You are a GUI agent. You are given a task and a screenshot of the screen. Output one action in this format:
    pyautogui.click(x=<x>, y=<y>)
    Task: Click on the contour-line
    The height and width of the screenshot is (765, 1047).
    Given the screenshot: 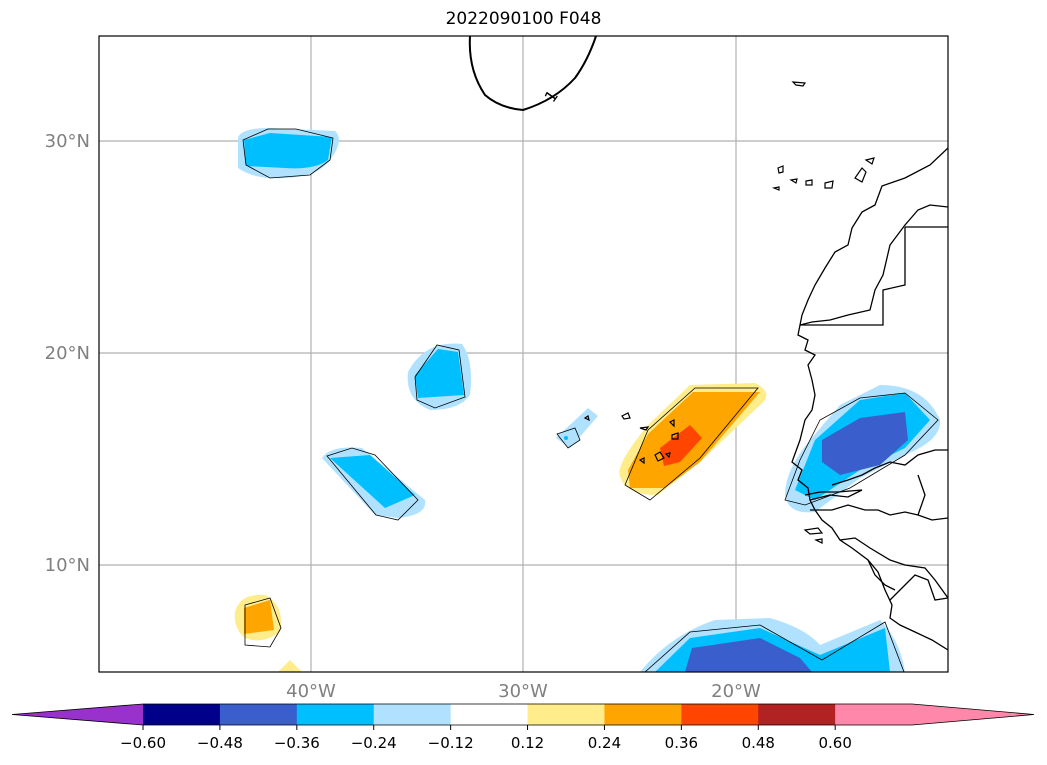 What is the action you would take?
    pyautogui.click(x=532, y=74)
    